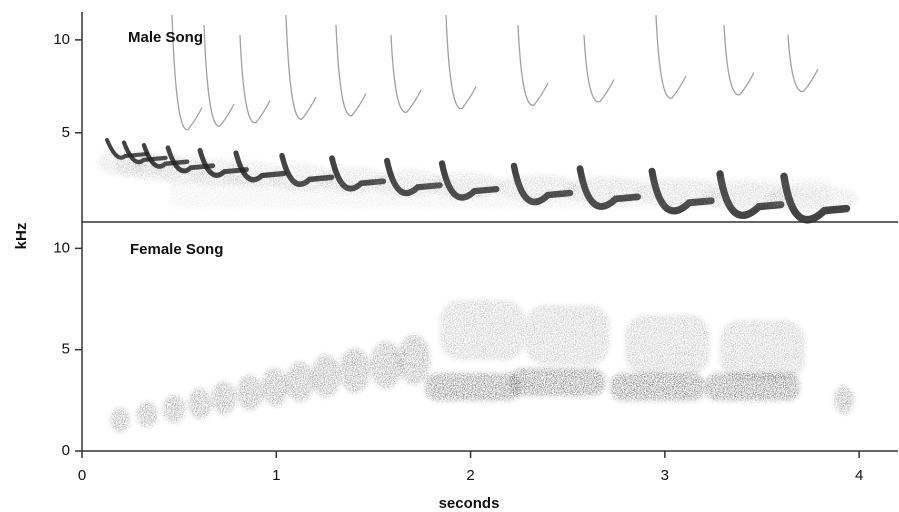 This screenshot has width=899, height=512. Describe the element at coordinates (470, 475) in the screenshot. I see `x-tick-label: 2` at that location.